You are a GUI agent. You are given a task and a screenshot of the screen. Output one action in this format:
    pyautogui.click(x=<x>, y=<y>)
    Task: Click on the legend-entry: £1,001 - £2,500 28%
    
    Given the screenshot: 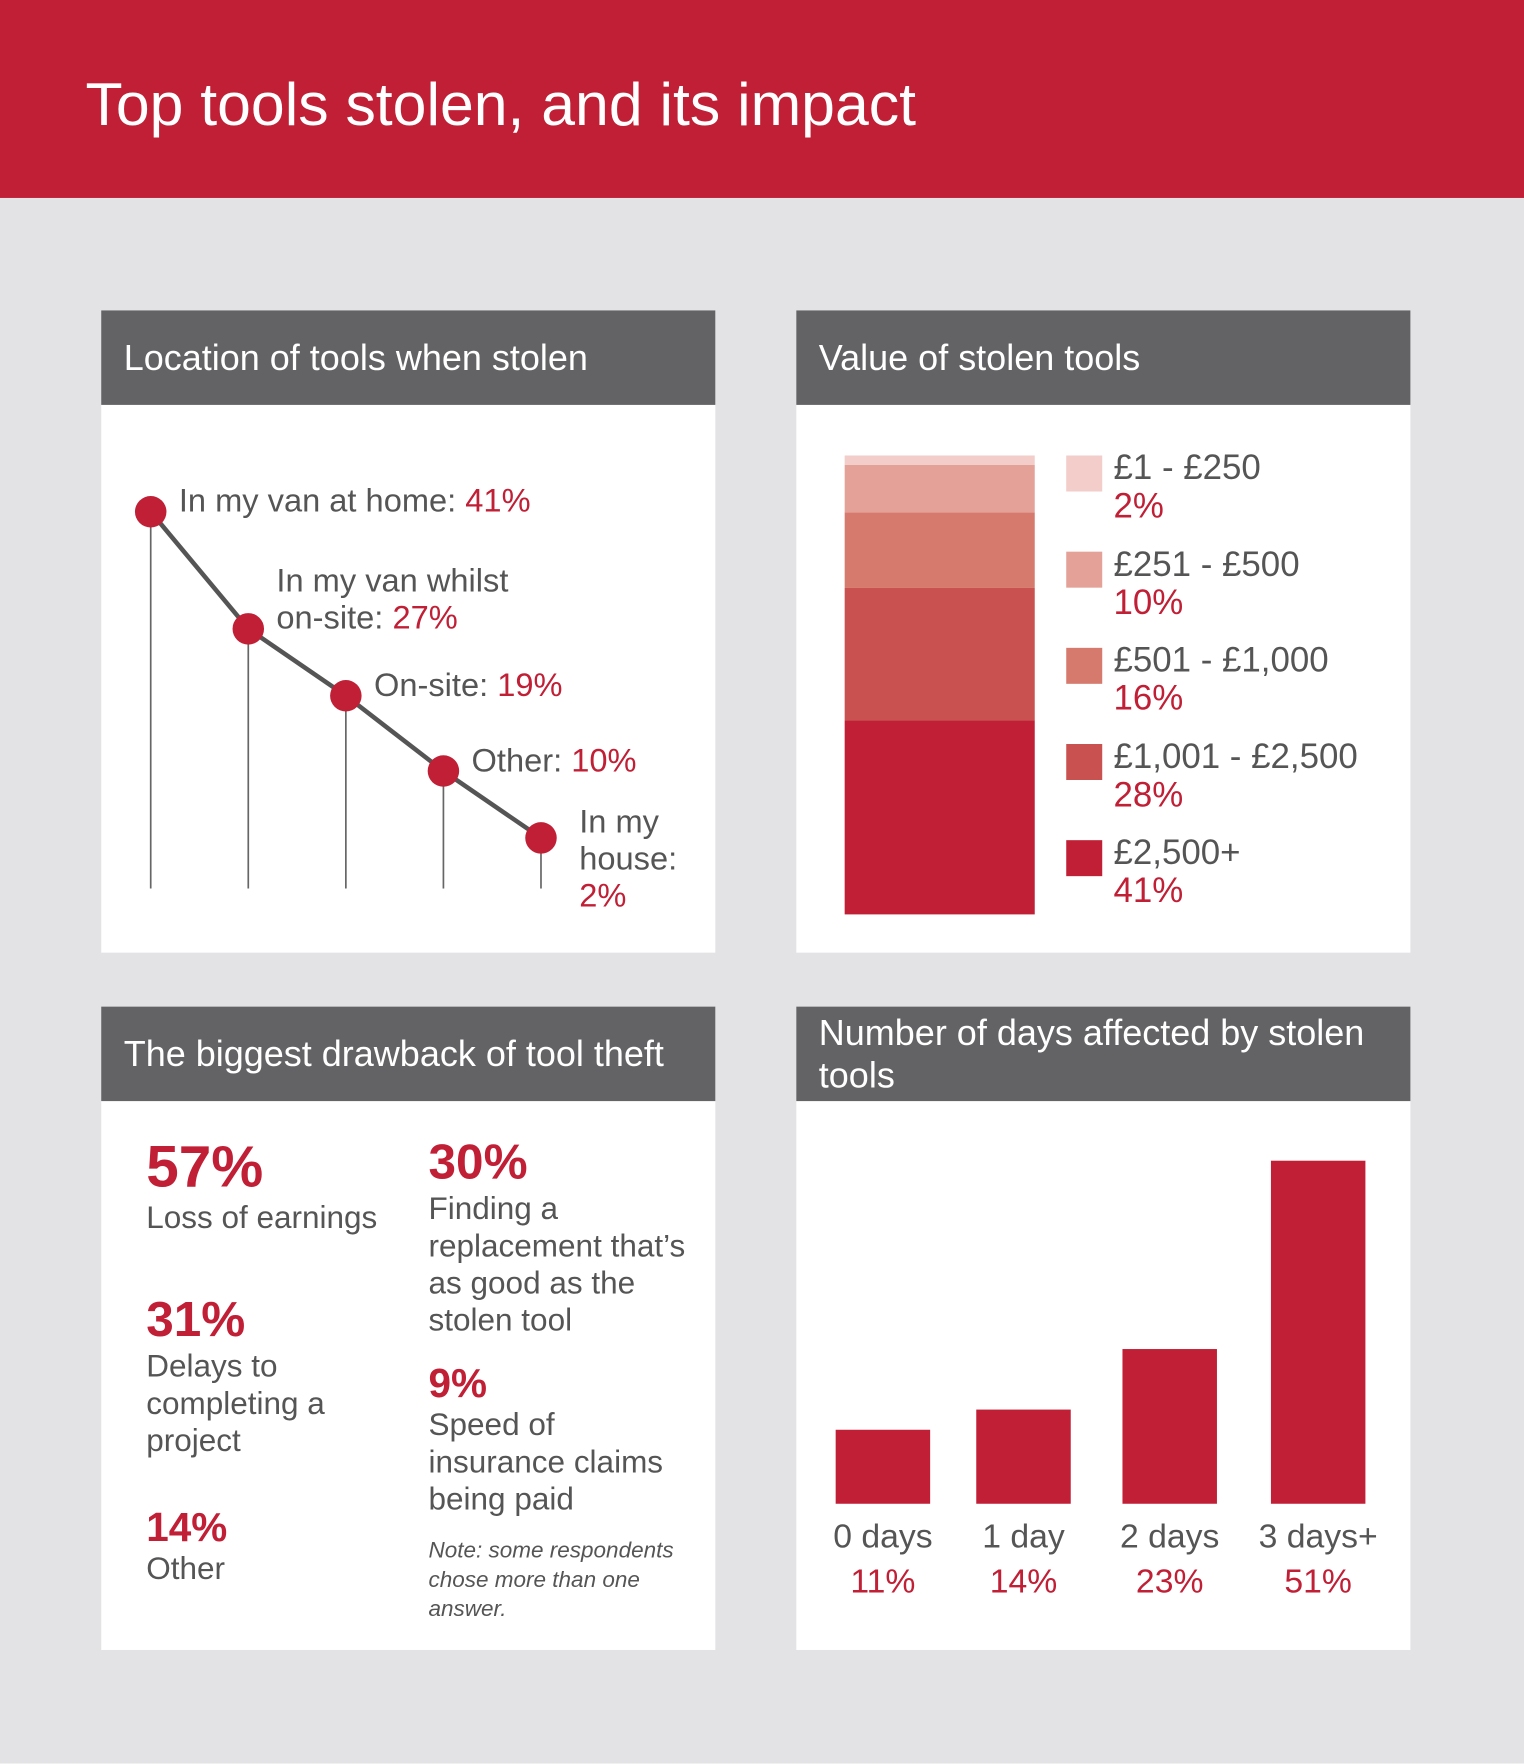 What is the action you would take?
    pyautogui.click(x=1259, y=775)
    